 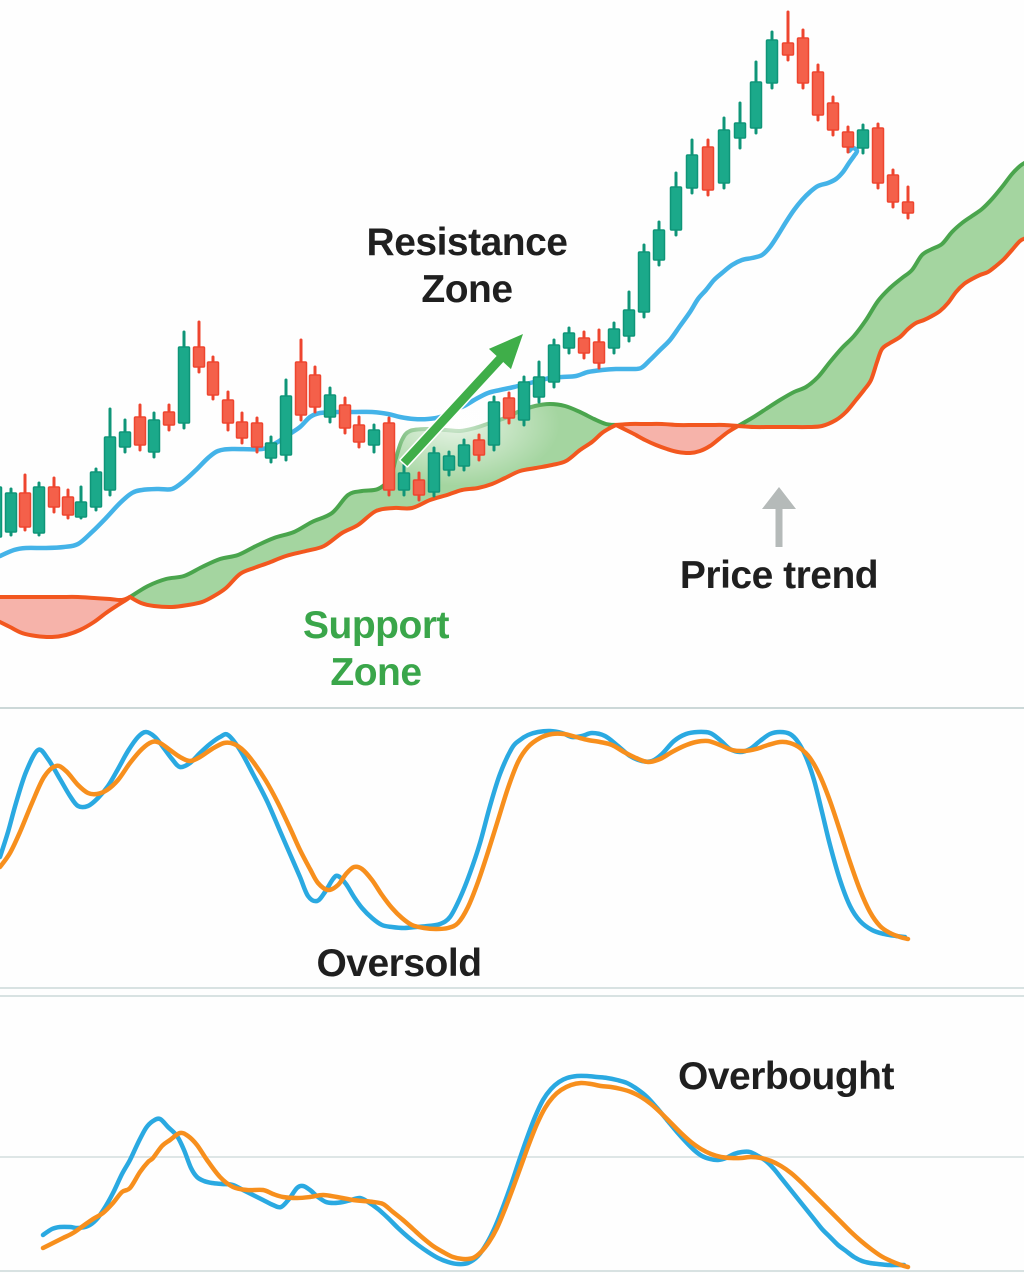 What do you see at coordinates (475, 1171) in the screenshot?
I see `stochastic-lower-lines` at bounding box center [475, 1171].